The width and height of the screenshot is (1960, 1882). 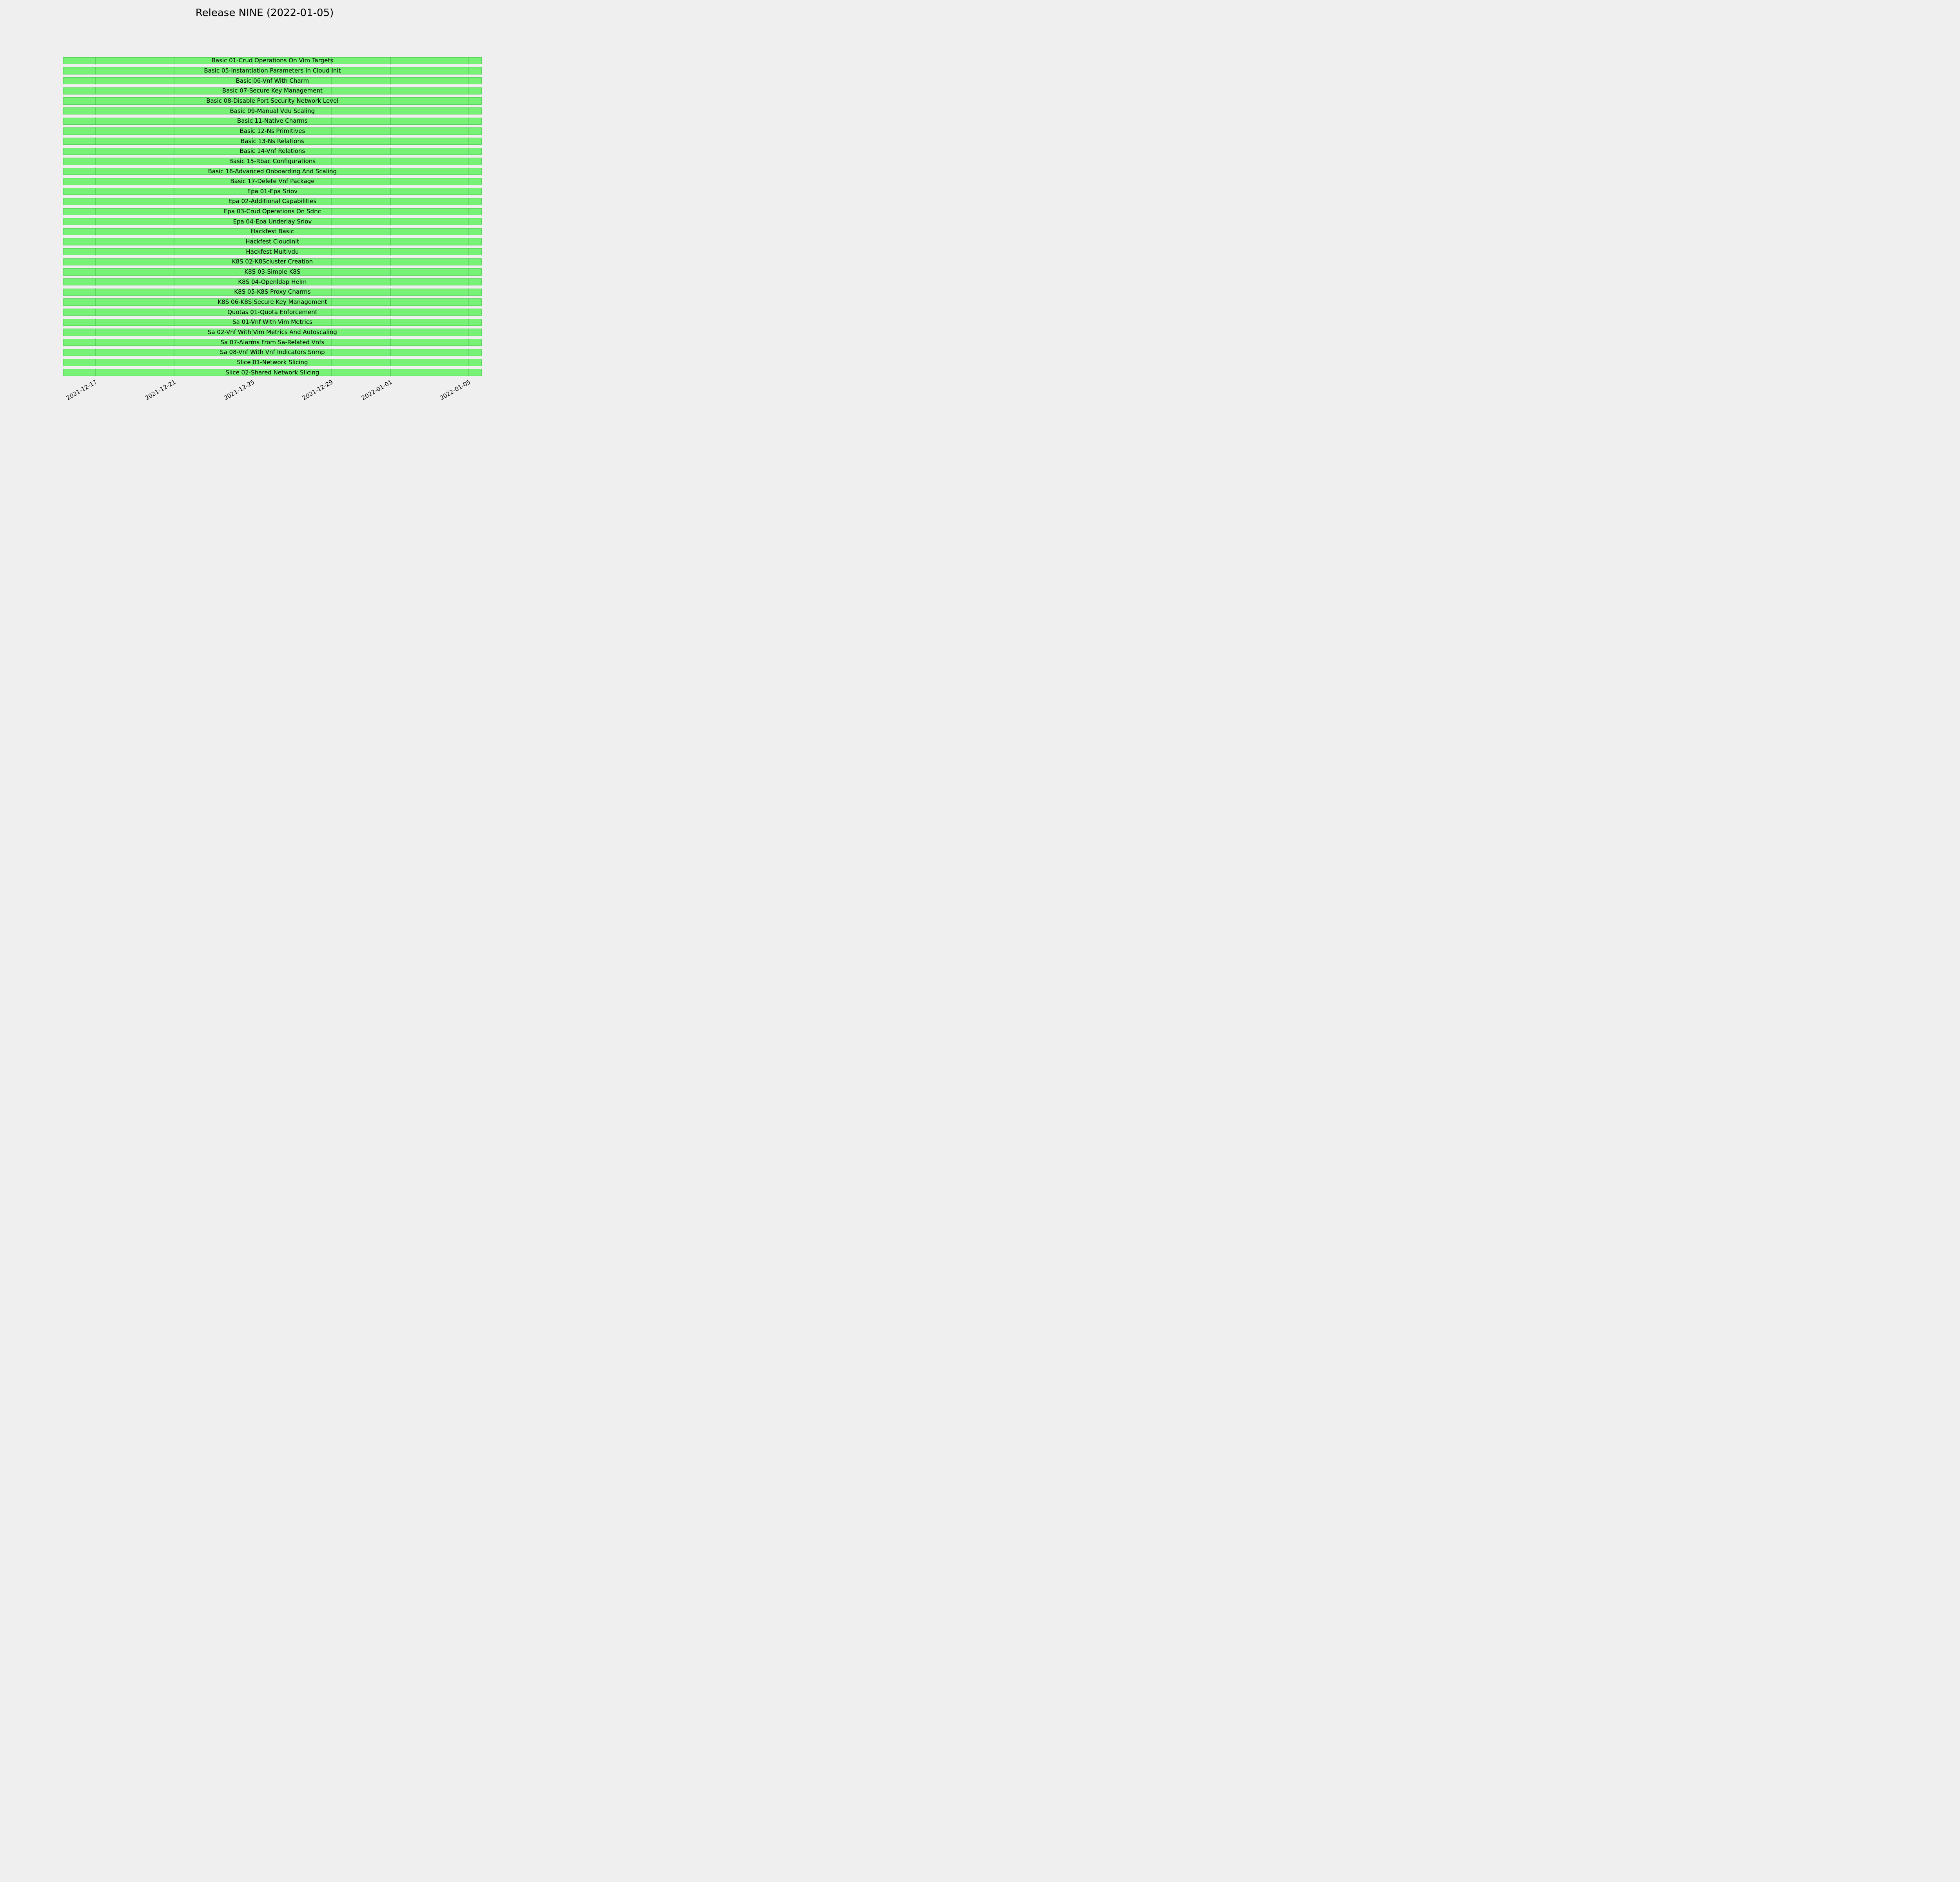 I want to click on gantt-bar: Sa 08-Vnf With Vnf Indicators Snmp, so click(x=272, y=352).